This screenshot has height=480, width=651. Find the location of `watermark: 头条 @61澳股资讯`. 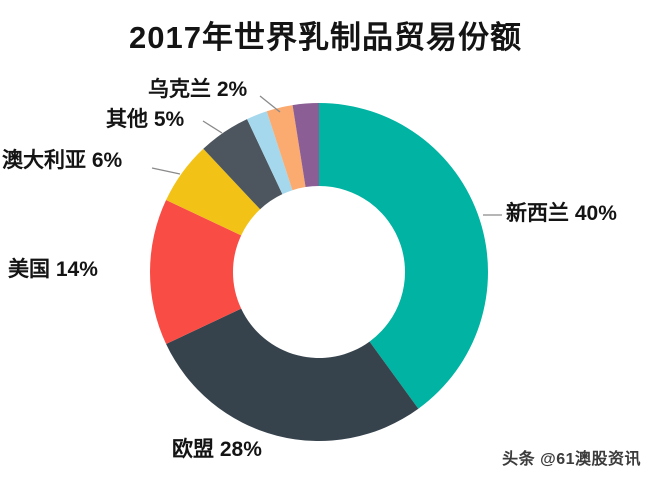

watermark: 头条 @61澳股资讯 is located at coordinates (571, 459).